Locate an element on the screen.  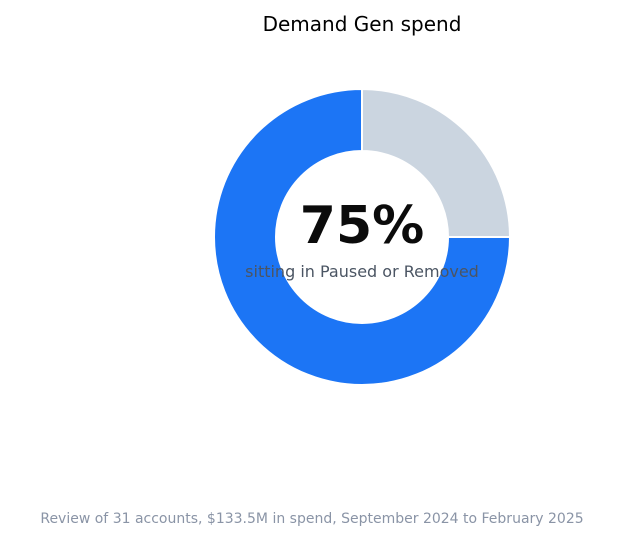
chart-title: Demand Gen spend is located at coordinates (362, 24).